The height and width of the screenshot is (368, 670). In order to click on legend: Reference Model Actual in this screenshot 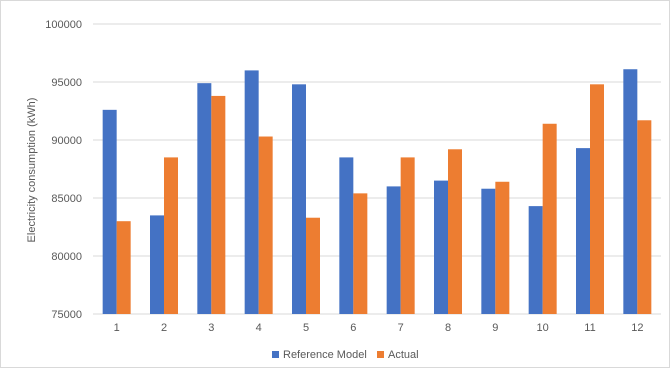, I will do `click(345, 355)`.